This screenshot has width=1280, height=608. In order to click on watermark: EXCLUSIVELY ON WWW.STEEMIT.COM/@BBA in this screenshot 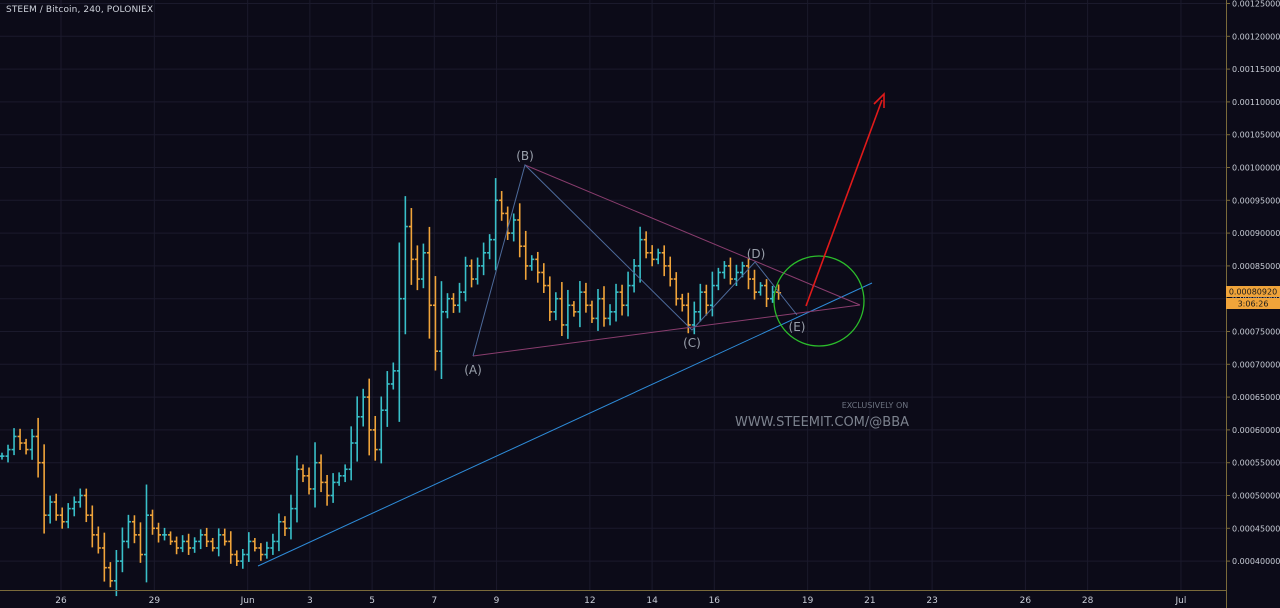, I will do `click(822, 415)`.